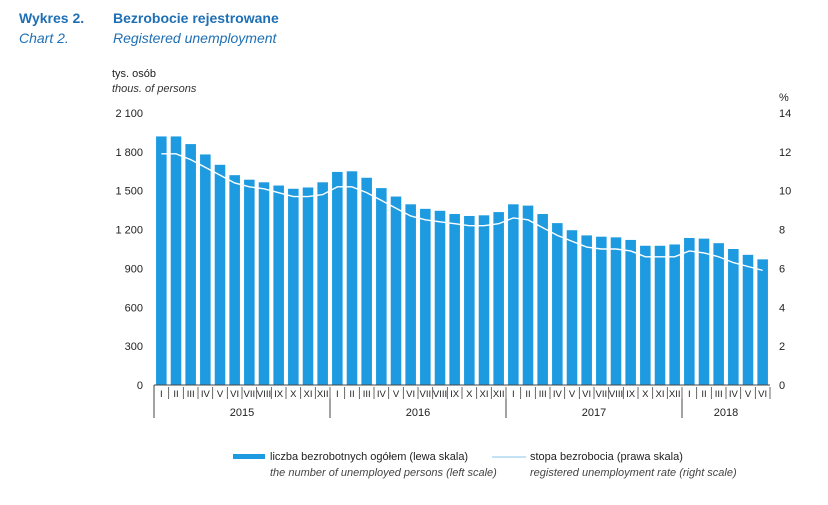 The image size is (828, 505). I want to click on right-tick-label: 10, so click(785, 192).